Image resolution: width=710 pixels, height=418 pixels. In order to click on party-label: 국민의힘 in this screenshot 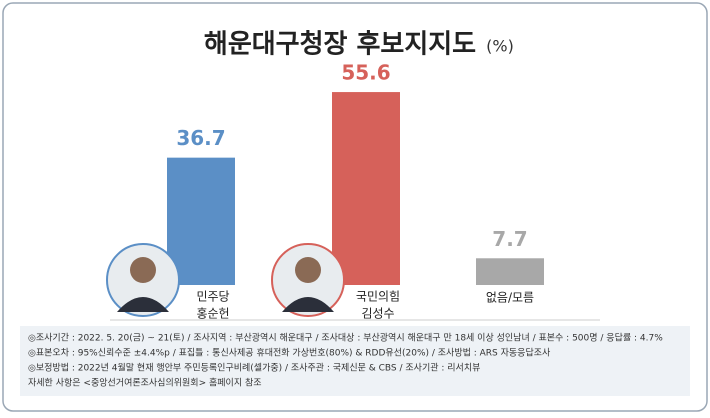, I will do `click(378, 297)`.